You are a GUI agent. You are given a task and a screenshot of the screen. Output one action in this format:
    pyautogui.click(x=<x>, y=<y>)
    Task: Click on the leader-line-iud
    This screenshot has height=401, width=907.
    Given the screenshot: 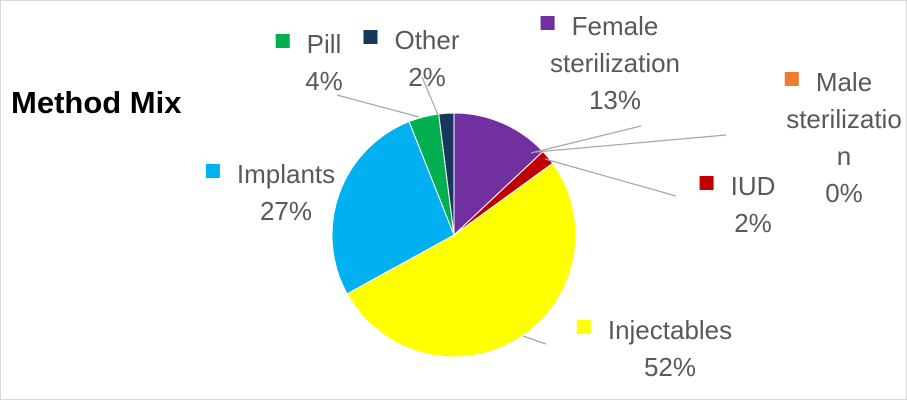 What is the action you would take?
    pyautogui.click(x=610, y=177)
    